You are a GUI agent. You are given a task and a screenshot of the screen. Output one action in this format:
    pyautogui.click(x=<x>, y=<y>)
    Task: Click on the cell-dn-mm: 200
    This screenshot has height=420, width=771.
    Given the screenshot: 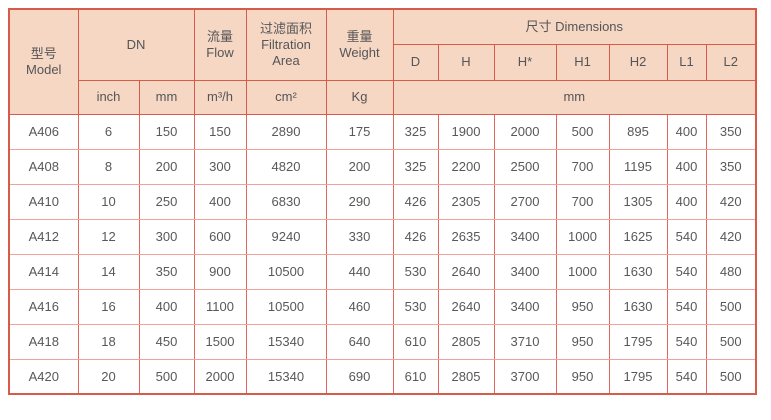 What is the action you would take?
    pyautogui.click(x=166, y=166)
    